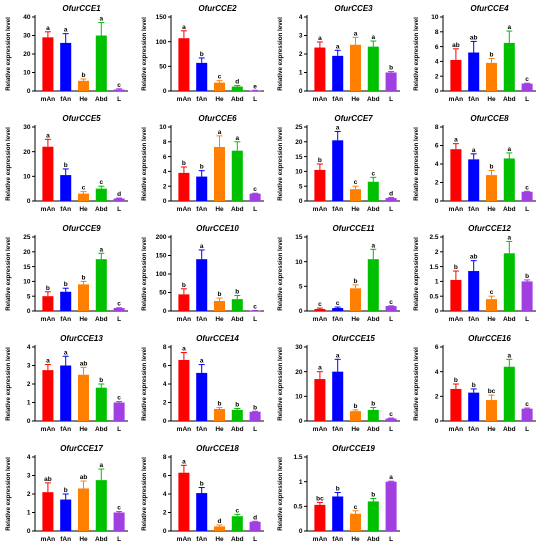  I want to click on y-tick-label: 6, so click(437, 47).